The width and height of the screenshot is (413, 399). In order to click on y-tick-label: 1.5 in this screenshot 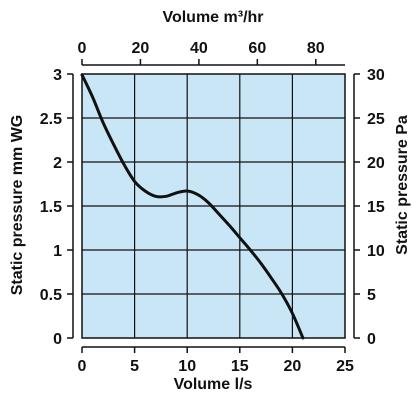, I will do `click(51, 207)`.